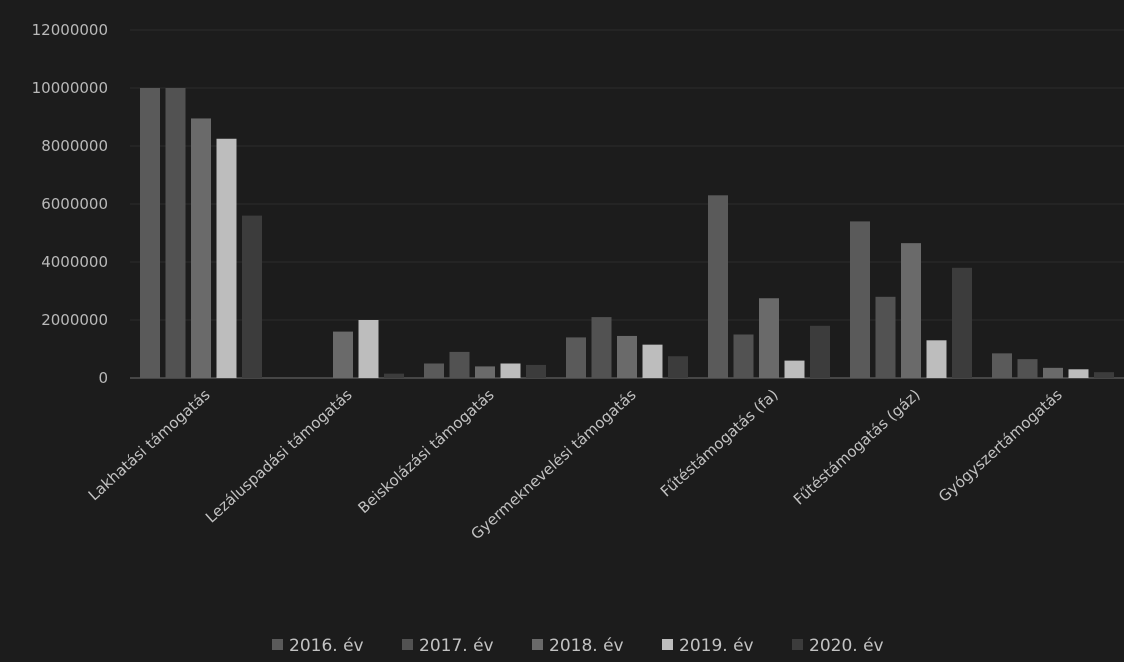  I want to click on category-label: Gyermeknevelési támogatás, so click(553, 464).